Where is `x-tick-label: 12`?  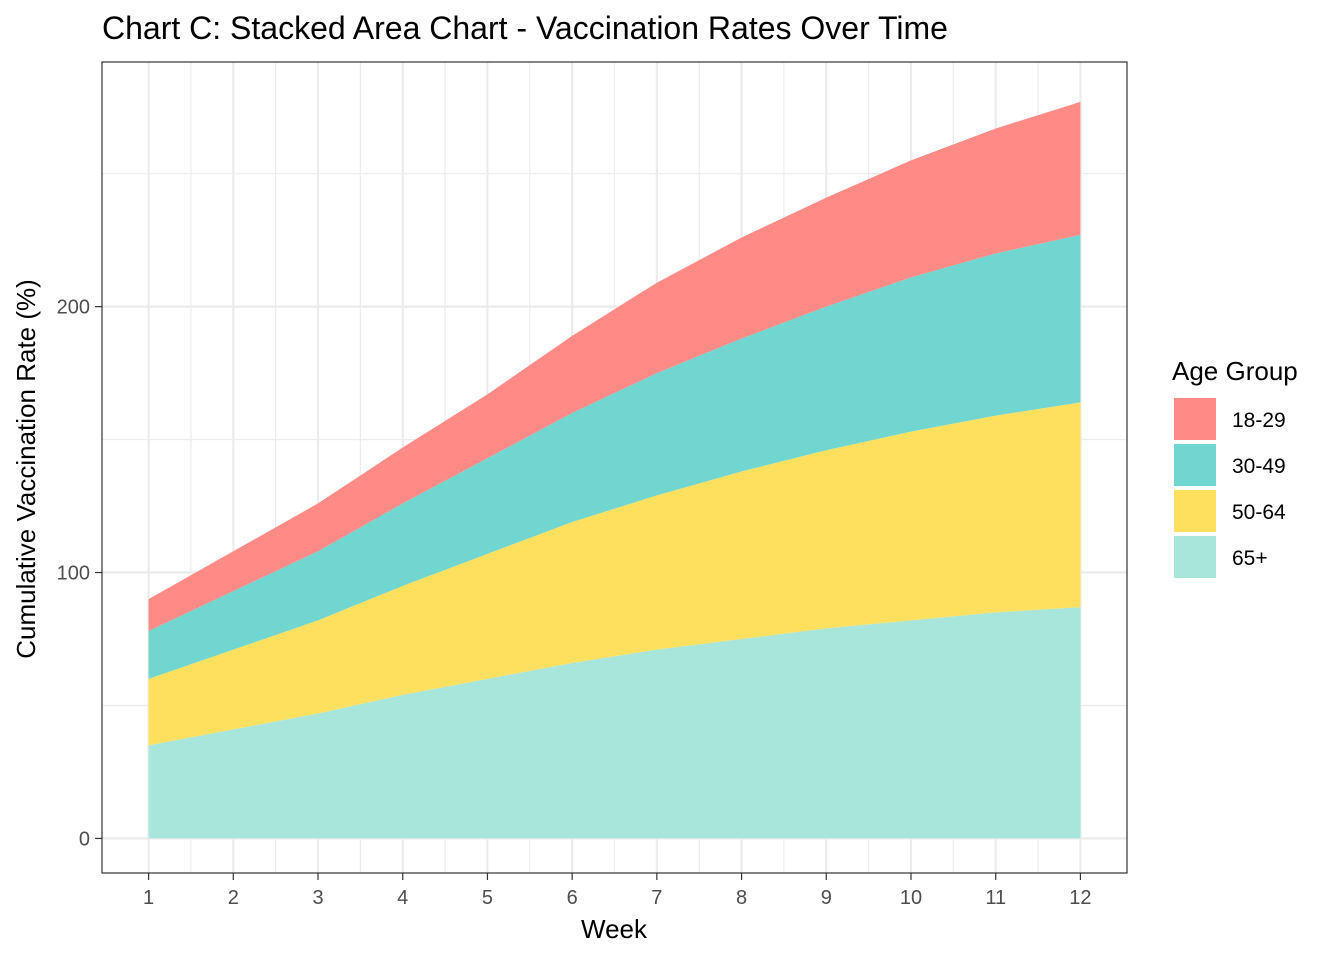
x-tick-label: 12 is located at coordinates (1080, 898).